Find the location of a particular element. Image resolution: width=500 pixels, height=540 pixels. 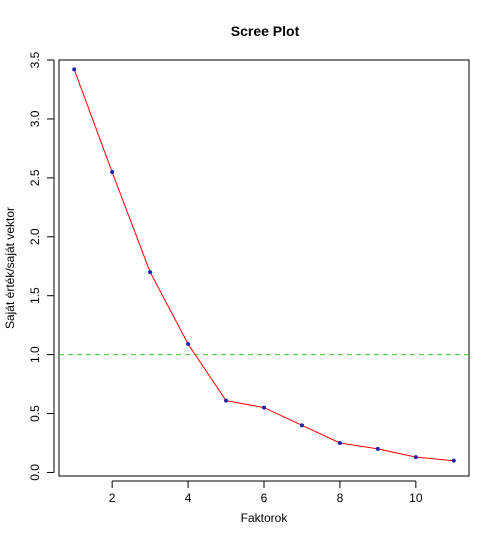

y-tick-label-0.5: 0.5 is located at coordinates (35, 413).